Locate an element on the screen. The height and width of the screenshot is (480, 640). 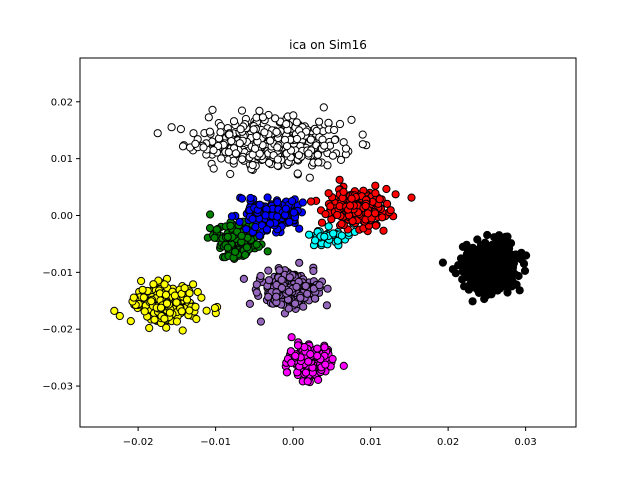
x-axis: −0.02 −0.01 0.00 0.01 0.02 0.03 is located at coordinates (330, 437).